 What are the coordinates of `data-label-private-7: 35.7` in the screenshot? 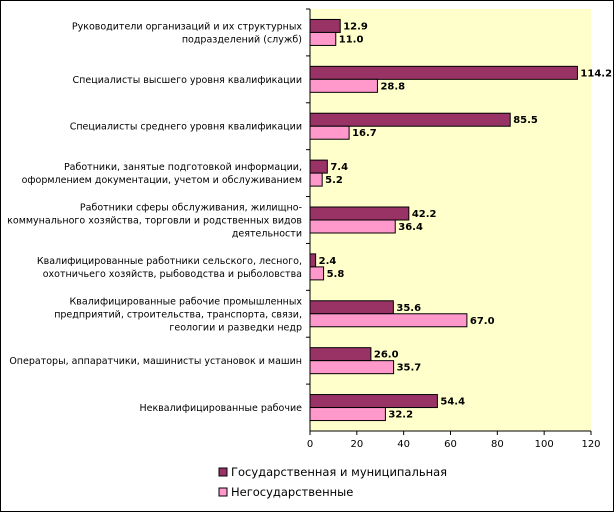 It's located at (409, 368).